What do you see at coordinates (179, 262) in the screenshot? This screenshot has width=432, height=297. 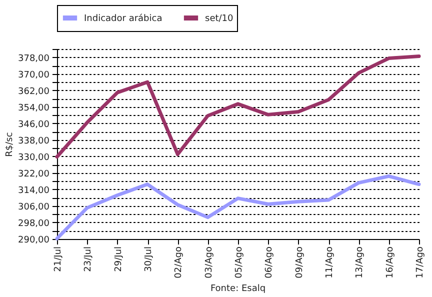 I see `x-tick-label: 02/Ago` at bounding box center [179, 262].